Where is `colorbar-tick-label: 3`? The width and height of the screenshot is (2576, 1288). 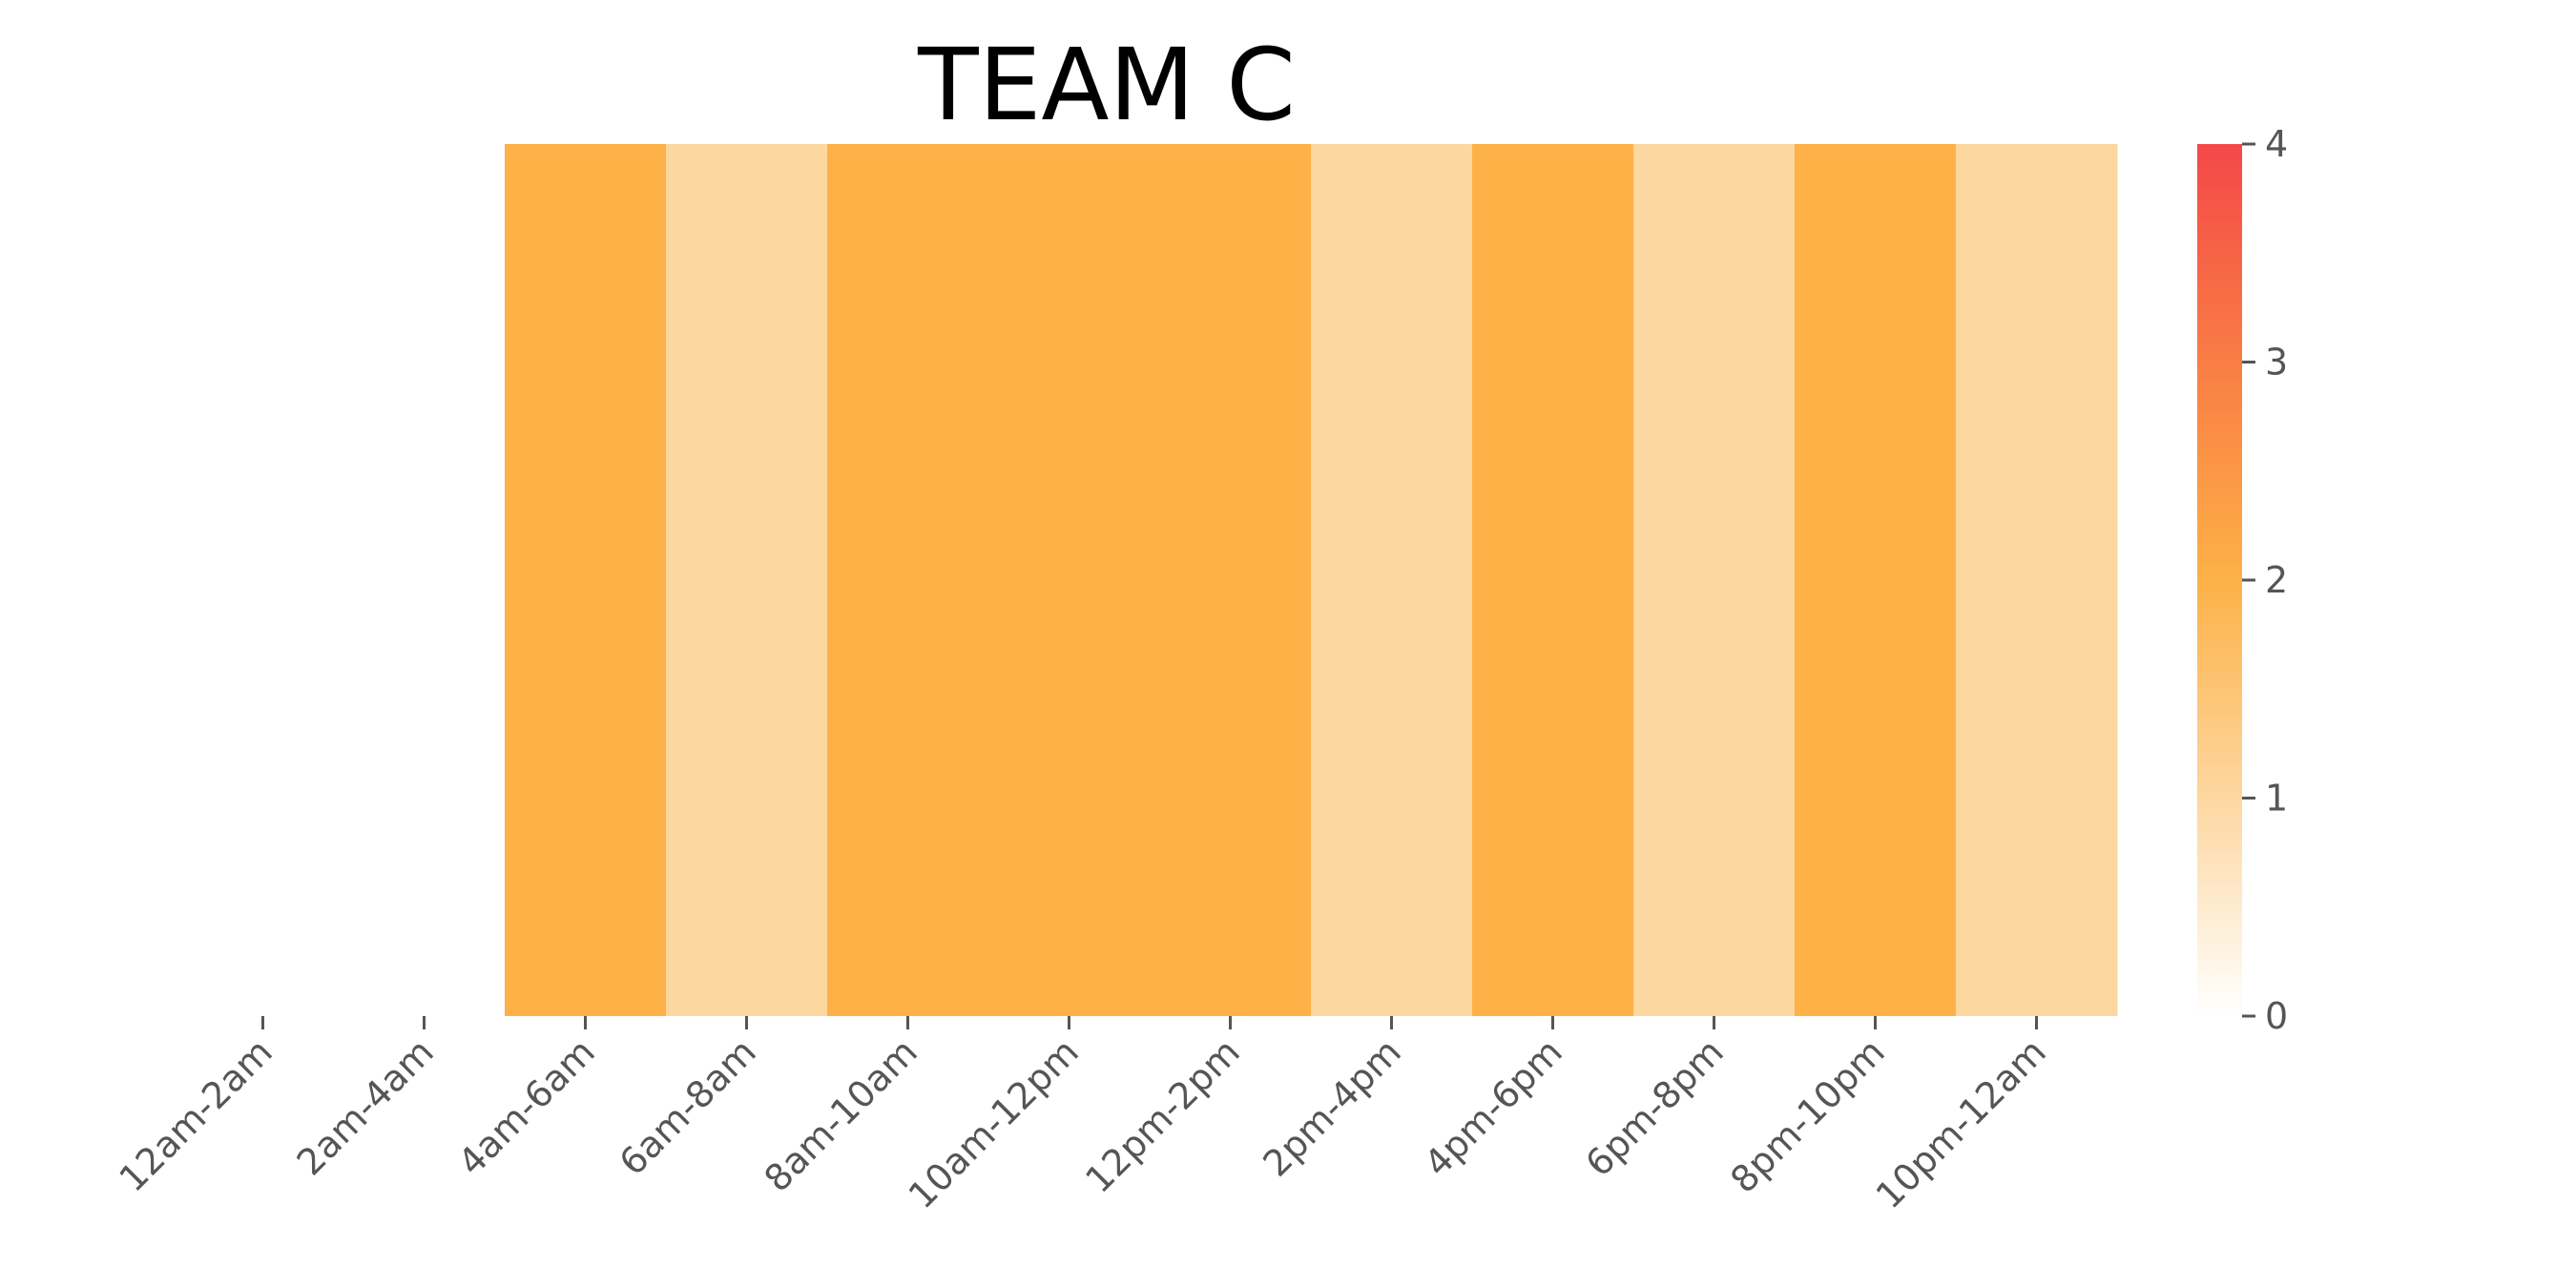 colorbar-tick-label: 3 is located at coordinates (2276, 363).